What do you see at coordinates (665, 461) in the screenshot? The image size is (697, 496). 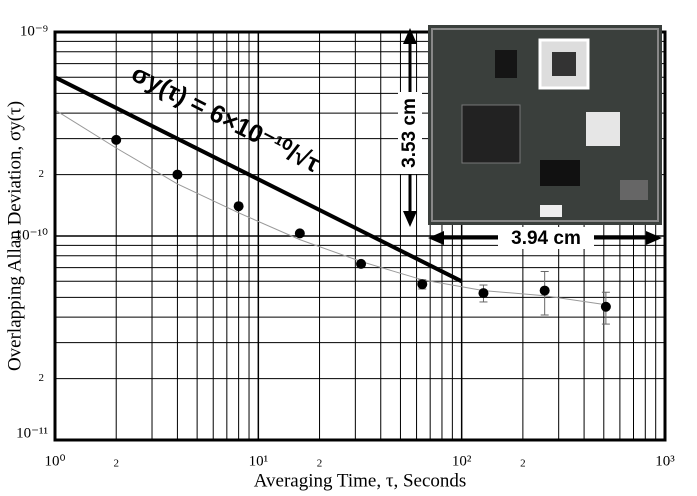 I see `x-tick-label: 10³` at bounding box center [665, 461].